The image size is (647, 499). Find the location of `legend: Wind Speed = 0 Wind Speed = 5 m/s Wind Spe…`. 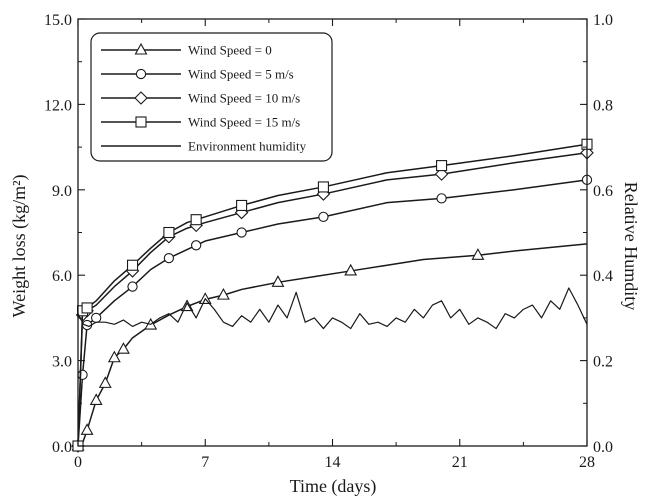

legend: Wind Speed = 0 Wind Speed = 5 m/s Wind Spe… is located at coordinates (211, 97).